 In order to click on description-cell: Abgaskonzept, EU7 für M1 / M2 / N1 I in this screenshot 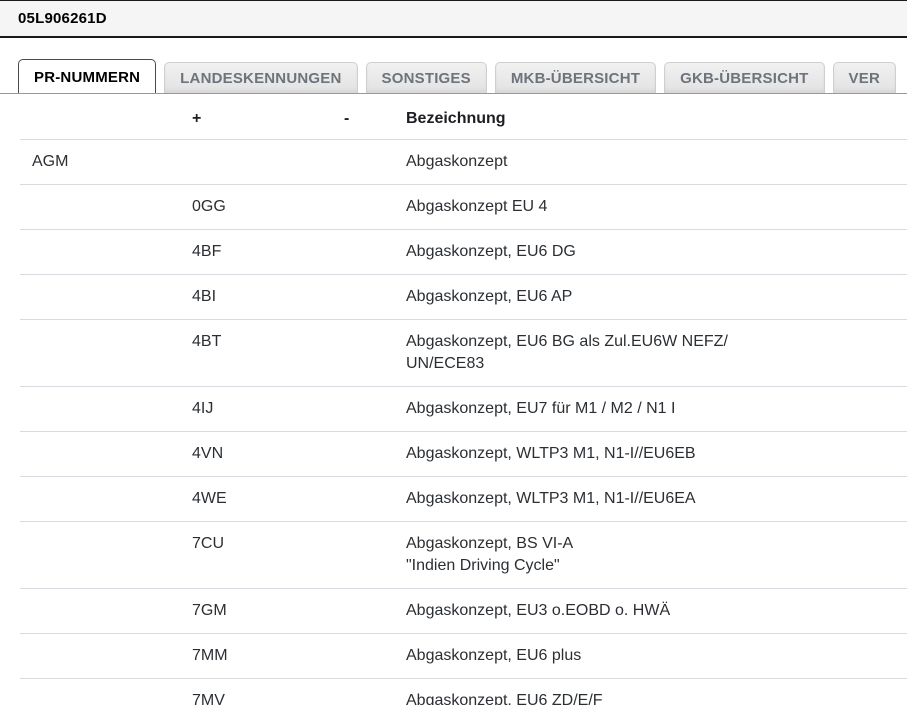, I will do `click(656, 409)`.